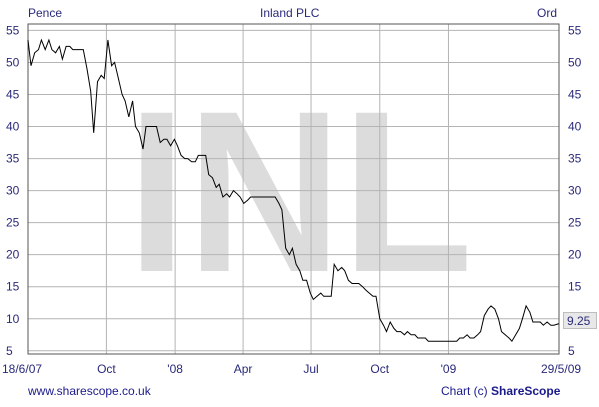 This screenshot has height=407, width=599. What do you see at coordinates (448, 369) in the screenshot?
I see `x-tick-label: '09` at bounding box center [448, 369].